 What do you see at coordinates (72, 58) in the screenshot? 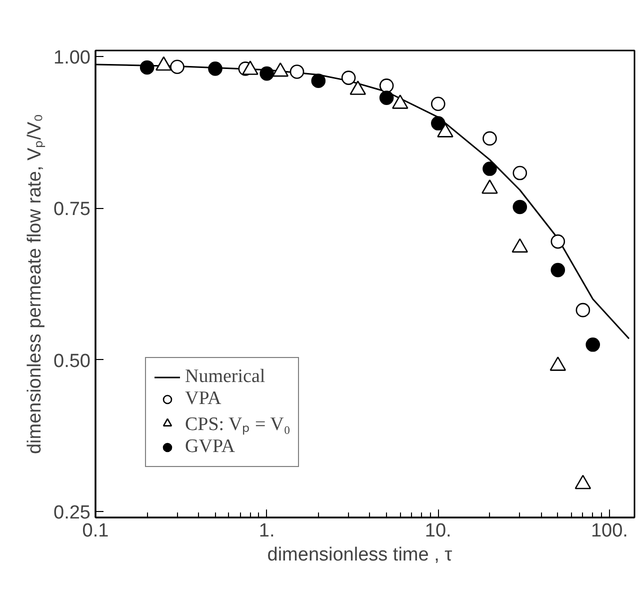
I see `y-tick-label: 1.00` at bounding box center [72, 58].